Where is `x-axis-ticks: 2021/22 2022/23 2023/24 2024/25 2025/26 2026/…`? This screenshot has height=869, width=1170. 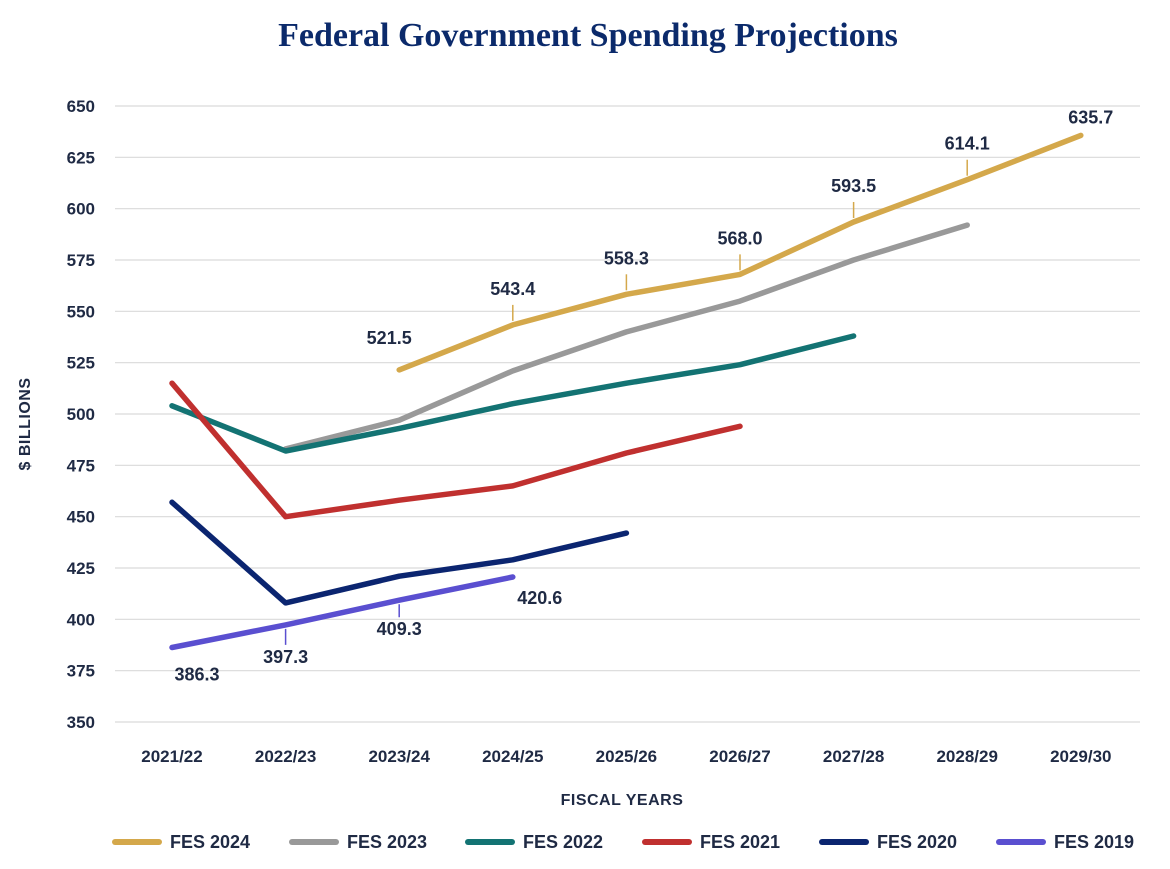 x-axis-ticks: 2021/22 2022/23 2023/24 2024/25 2025/26 2026/… is located at coordinates (626, 756).